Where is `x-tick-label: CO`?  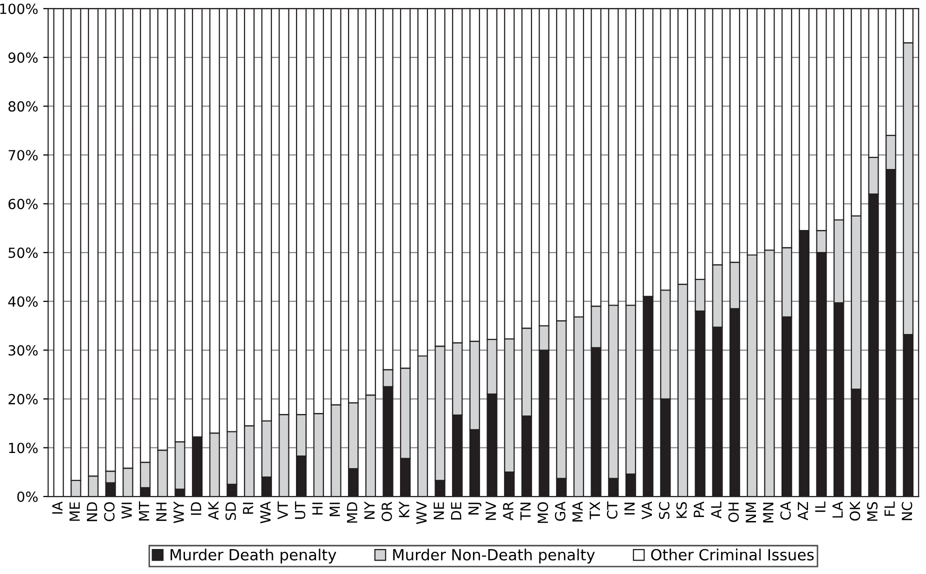 x-tick-label: CO is located at coordinates (109, 512).